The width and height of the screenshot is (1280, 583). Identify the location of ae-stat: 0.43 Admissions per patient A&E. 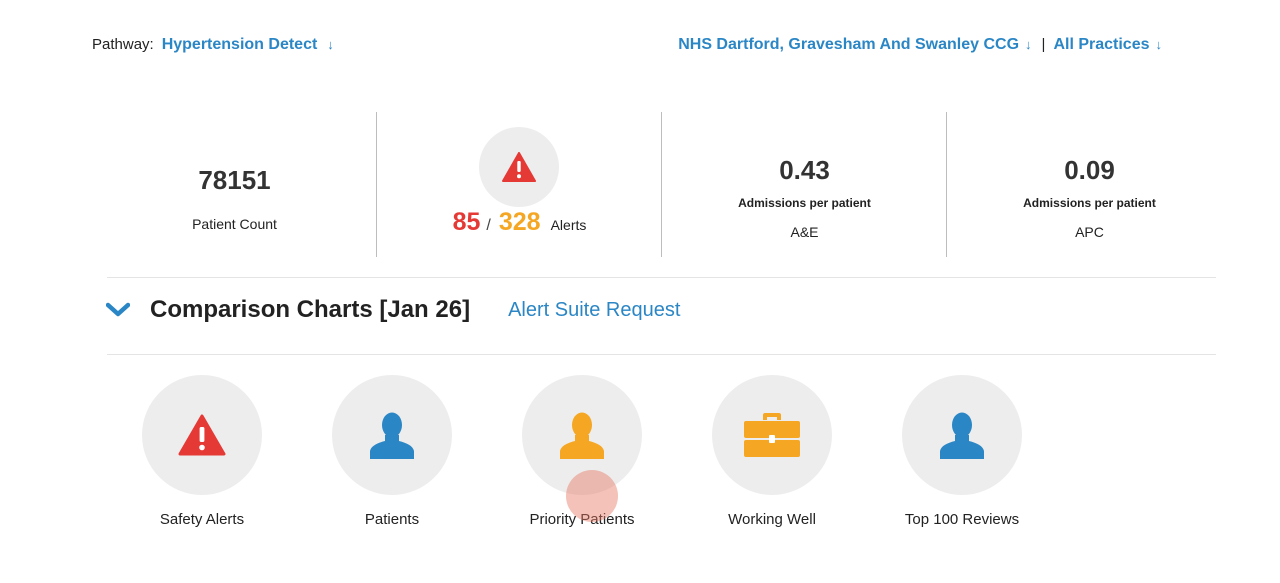
(804, 184).